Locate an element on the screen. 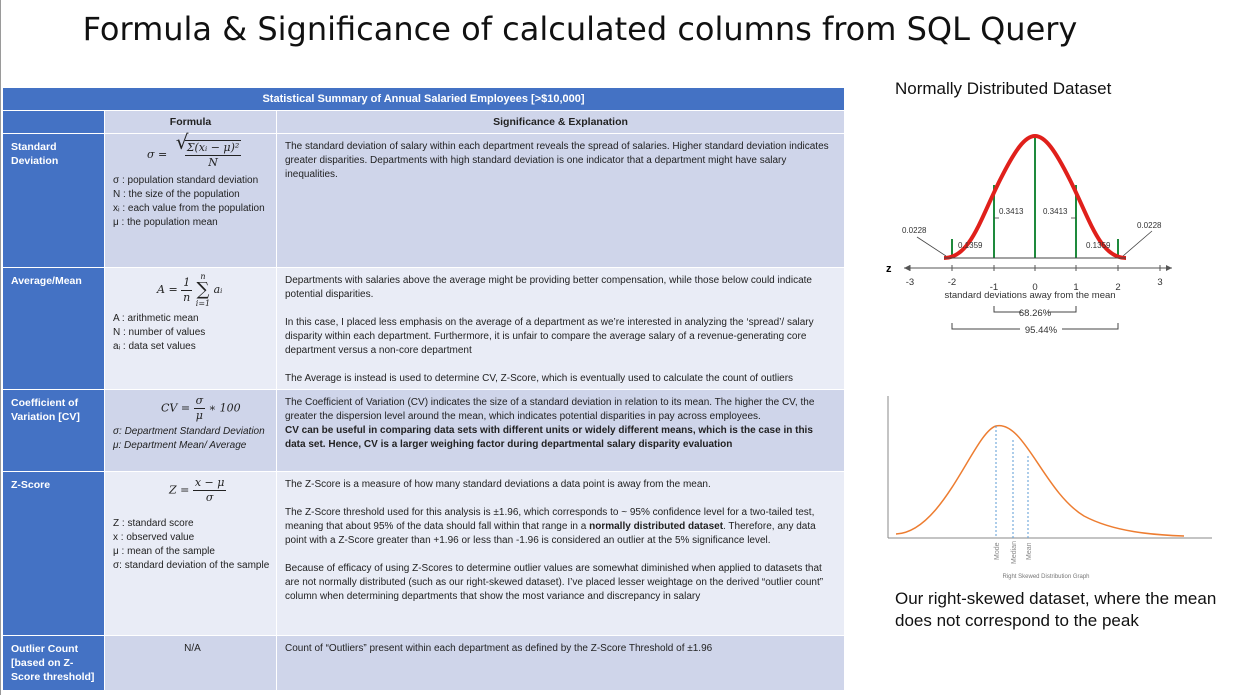  row-header-cv: Coefficient of Variation [CV] is located at coordinates (53, 430).